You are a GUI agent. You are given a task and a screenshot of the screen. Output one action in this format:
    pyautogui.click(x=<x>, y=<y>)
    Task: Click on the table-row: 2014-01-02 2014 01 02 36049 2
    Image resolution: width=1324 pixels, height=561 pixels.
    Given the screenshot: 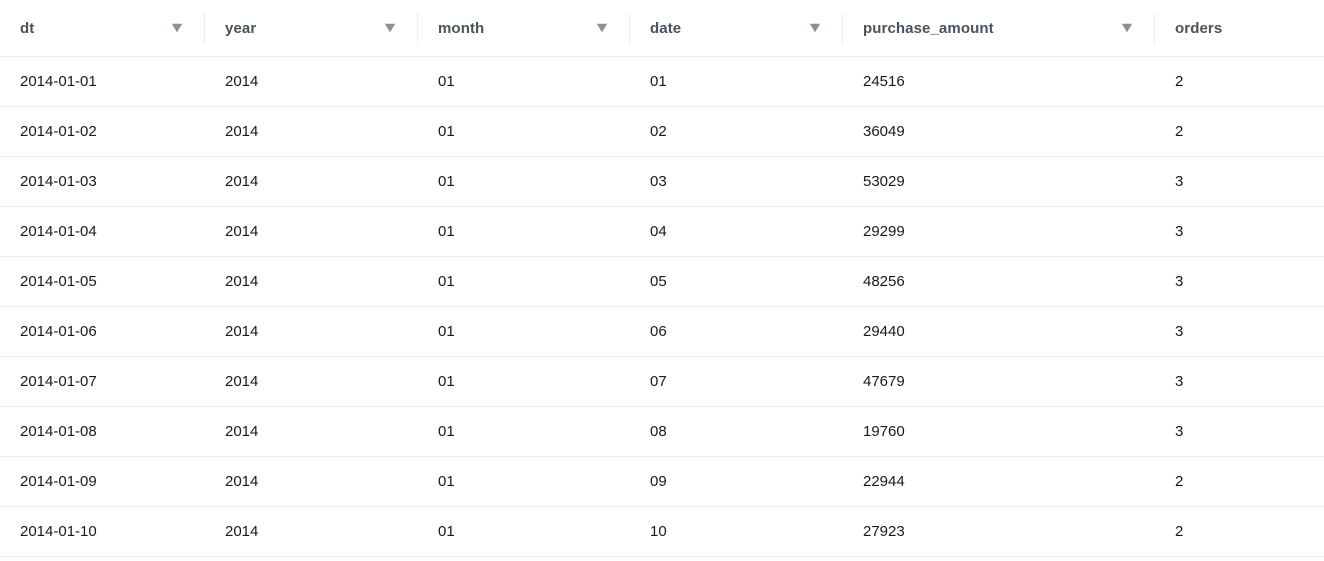 What is the action you would take?
    pyautogui.click(x=662, y=132)
    